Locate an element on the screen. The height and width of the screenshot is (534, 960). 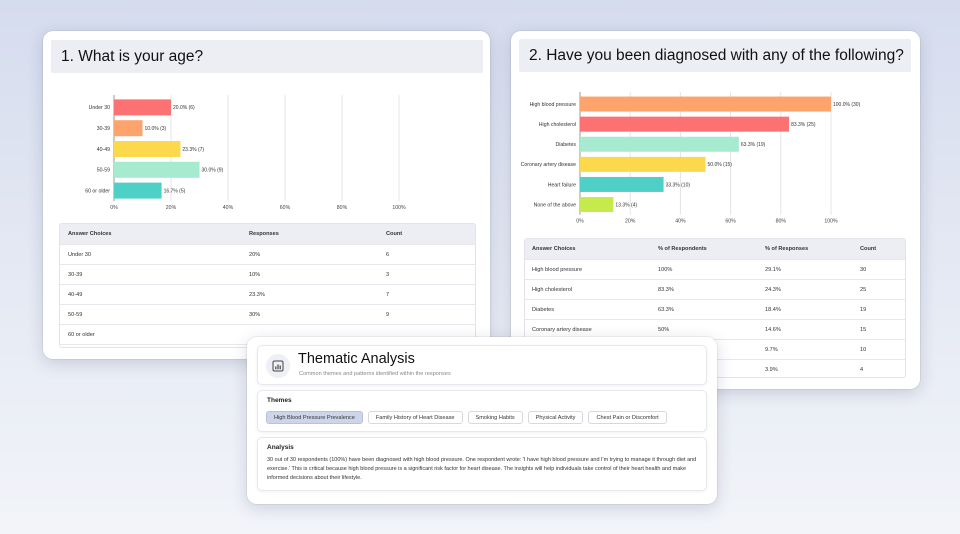
table-cell: High blood pressure is located at coordinates (557, 269).